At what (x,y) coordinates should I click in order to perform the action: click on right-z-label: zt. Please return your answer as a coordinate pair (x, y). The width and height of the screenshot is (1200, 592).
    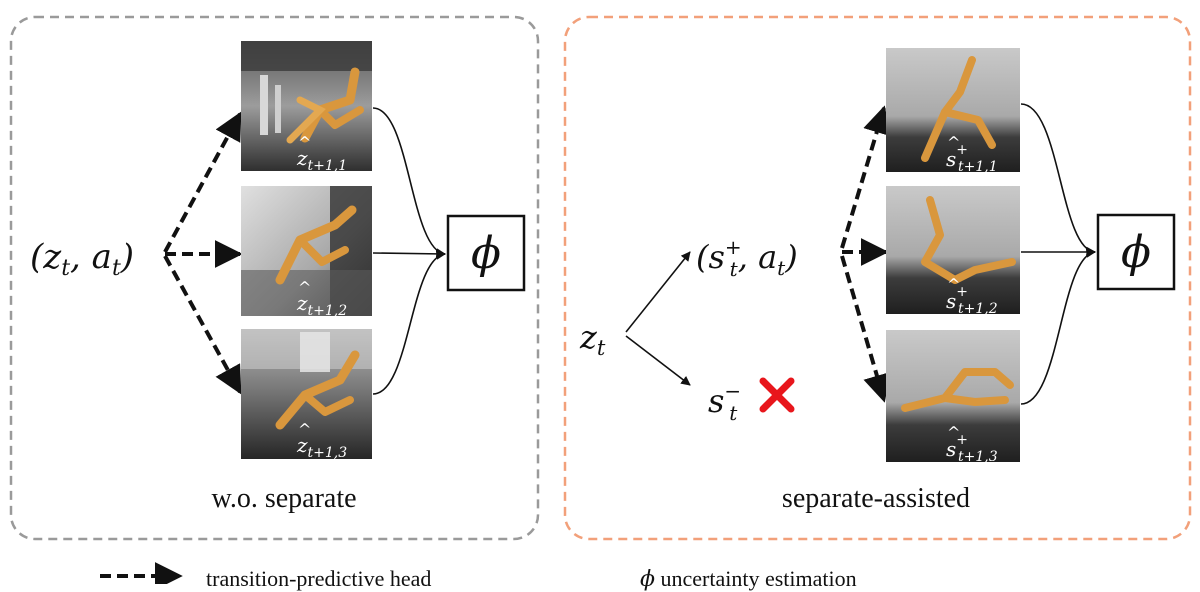
    Looking at the image, I should click on (592, 339).